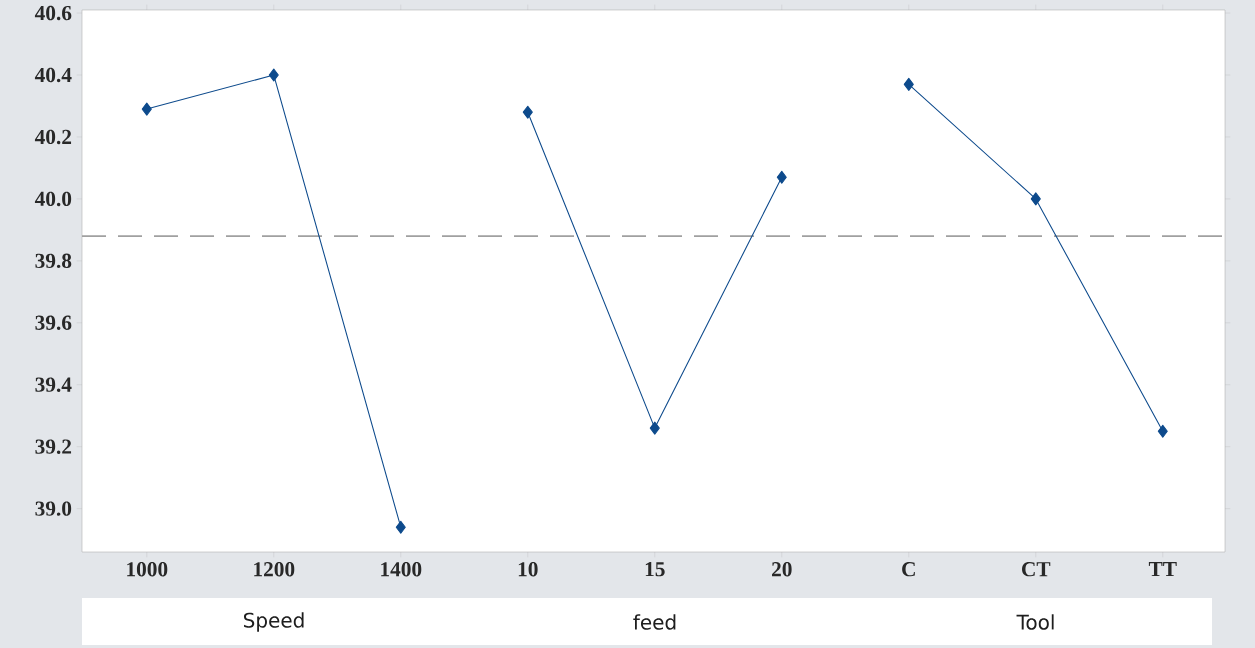 This screenshot has height=648, width=1255. Describe the element at coordinates (274, 569) in the screenshot. I see `x-tick-label: 1200` at that location.